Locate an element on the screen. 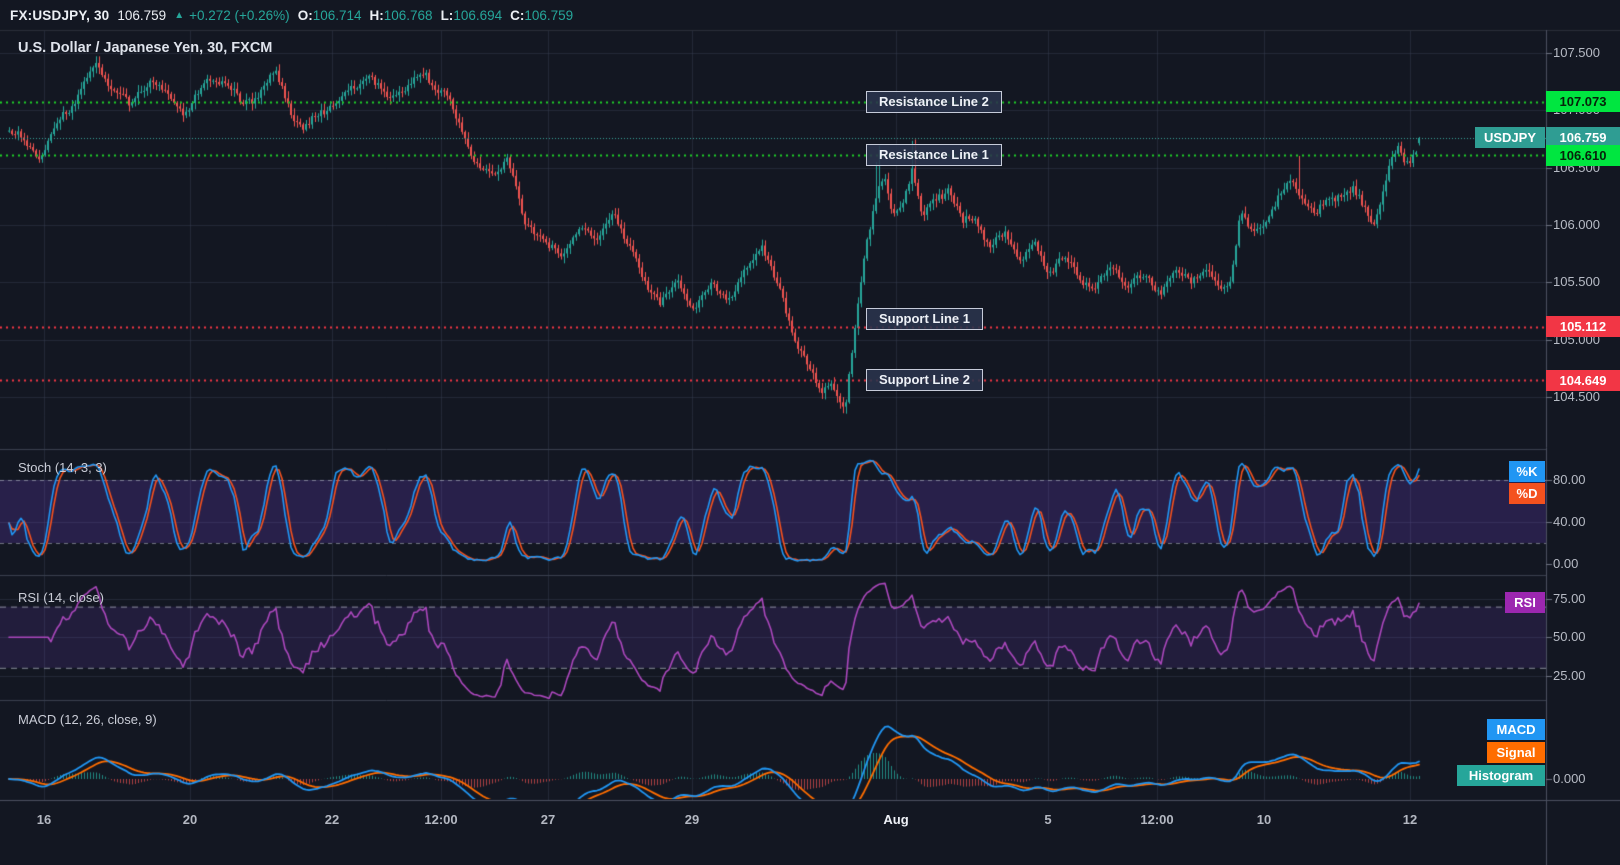  up-triangle-icon: ▲ is located at coordinates (179, 15).